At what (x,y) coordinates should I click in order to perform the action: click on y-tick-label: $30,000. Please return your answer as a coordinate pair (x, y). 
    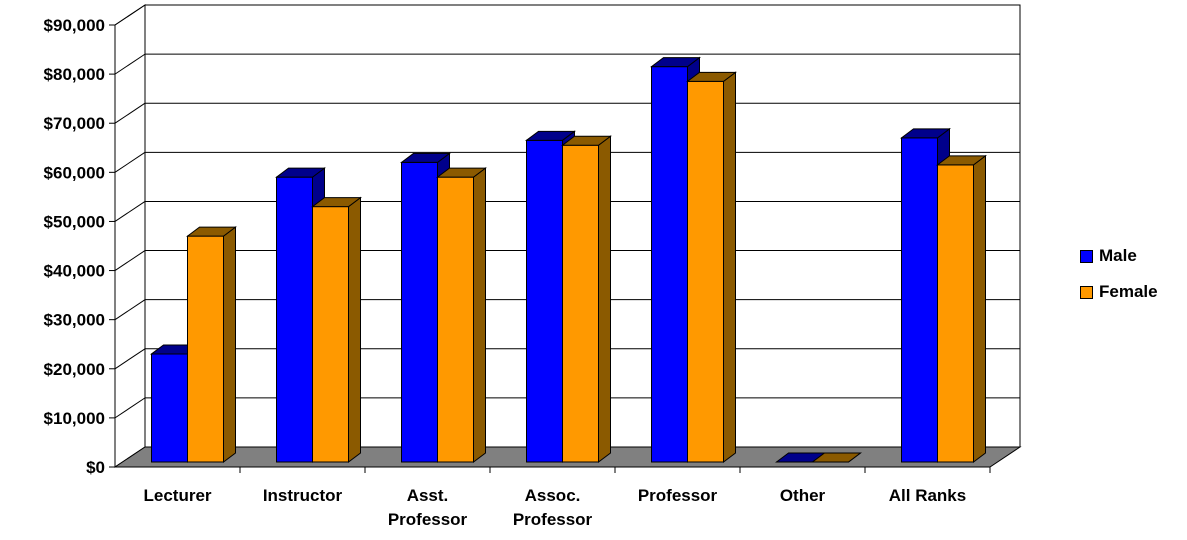
    Looking at the image, I should click on (74, 320).